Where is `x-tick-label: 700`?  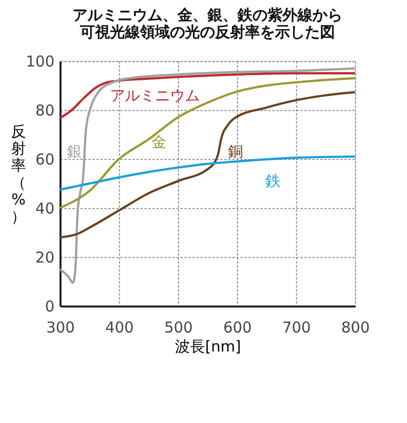 x-tick-label: 700 is located at coordinates (296, 327).